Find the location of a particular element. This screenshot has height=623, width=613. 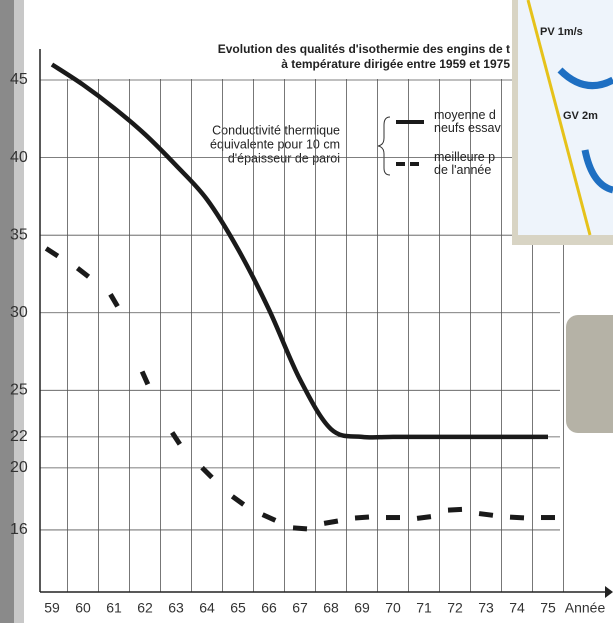

x-tick-label: 73 is located at coordinates (486, 608).